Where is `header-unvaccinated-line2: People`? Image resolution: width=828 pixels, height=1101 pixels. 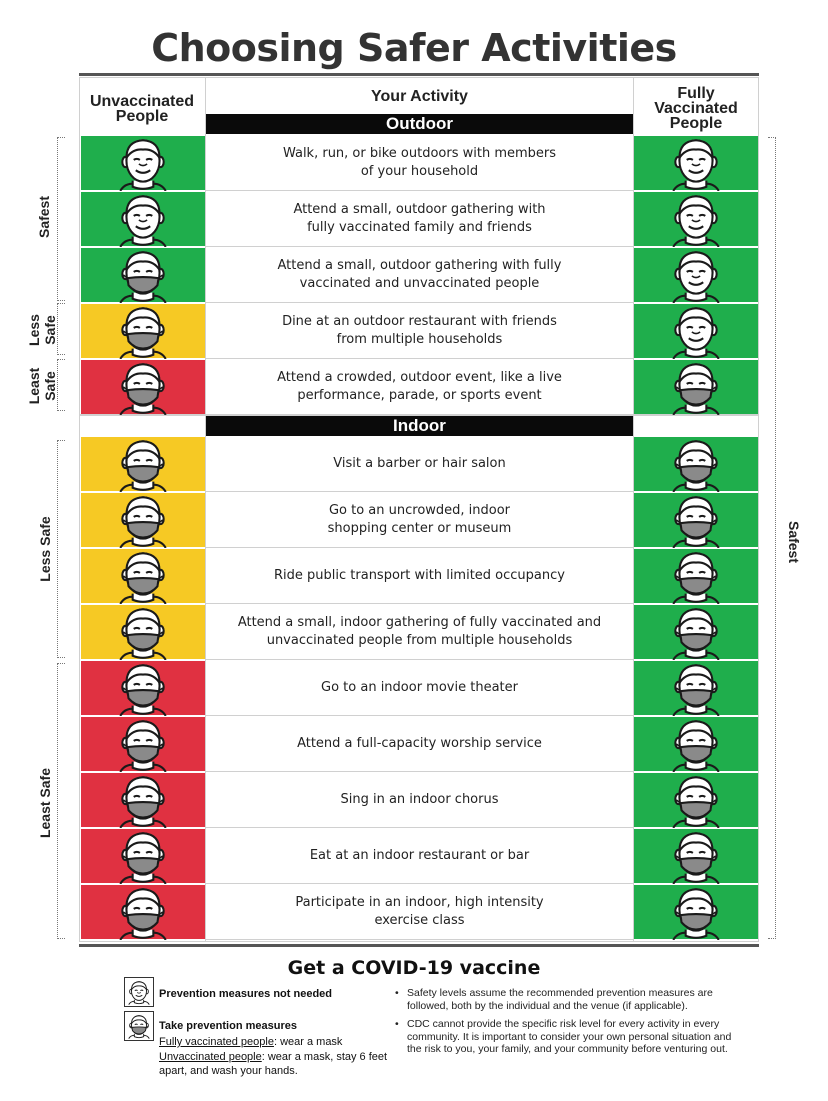 header-unvaccinated-line2: People is located at coordinates (142, 116).